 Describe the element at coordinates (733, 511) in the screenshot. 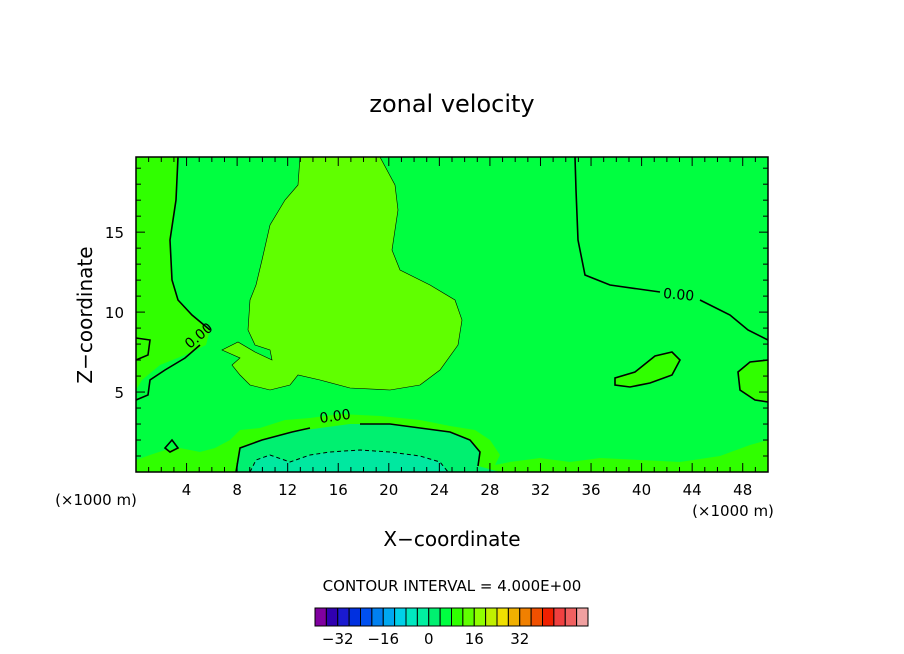

I see `x-unit-right: (×1000 m)` at that location.